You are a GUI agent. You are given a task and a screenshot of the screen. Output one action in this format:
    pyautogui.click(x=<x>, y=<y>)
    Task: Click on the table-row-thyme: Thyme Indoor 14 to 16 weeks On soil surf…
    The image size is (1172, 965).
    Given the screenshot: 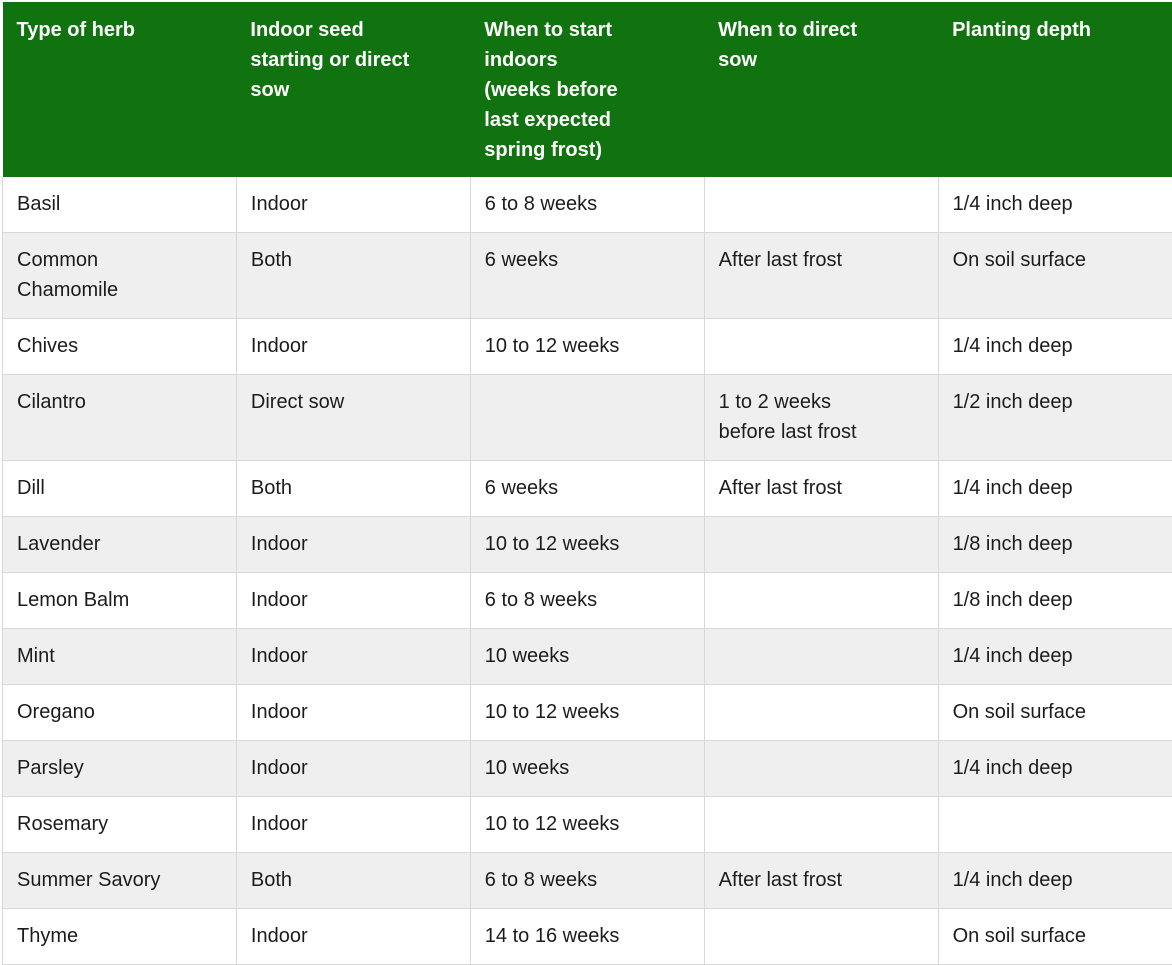 What is the action you would take?
    pyautogui.click(x=587, y=937)
    